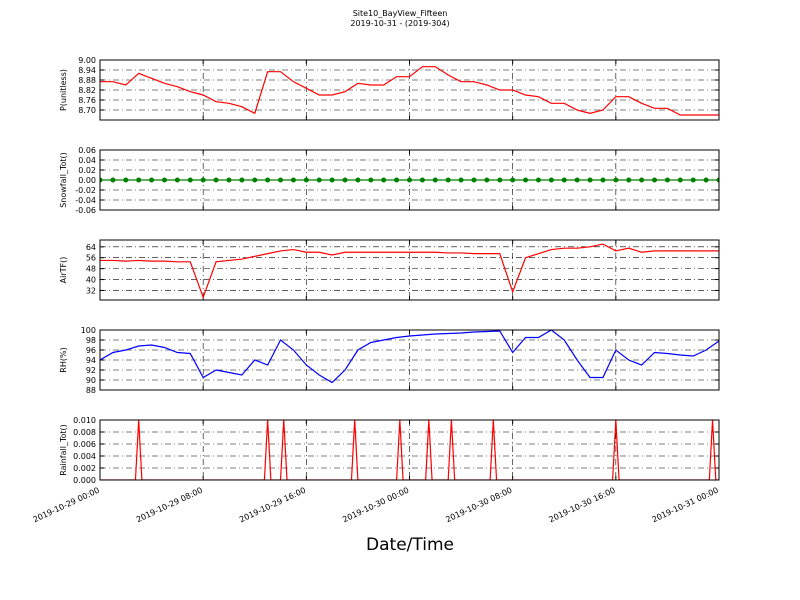  I want to click on y-tick-label: 8.94, so click(87, 70).